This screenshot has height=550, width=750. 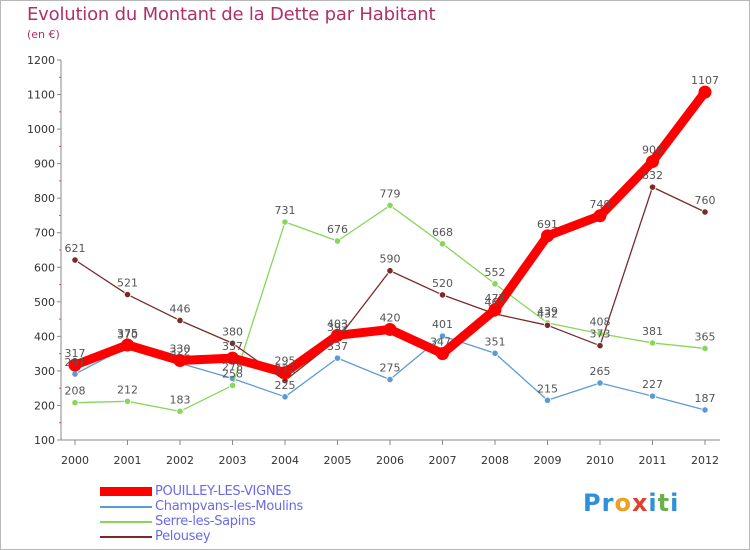 I want to click on data-label: 351, so click(x=495, y=341).